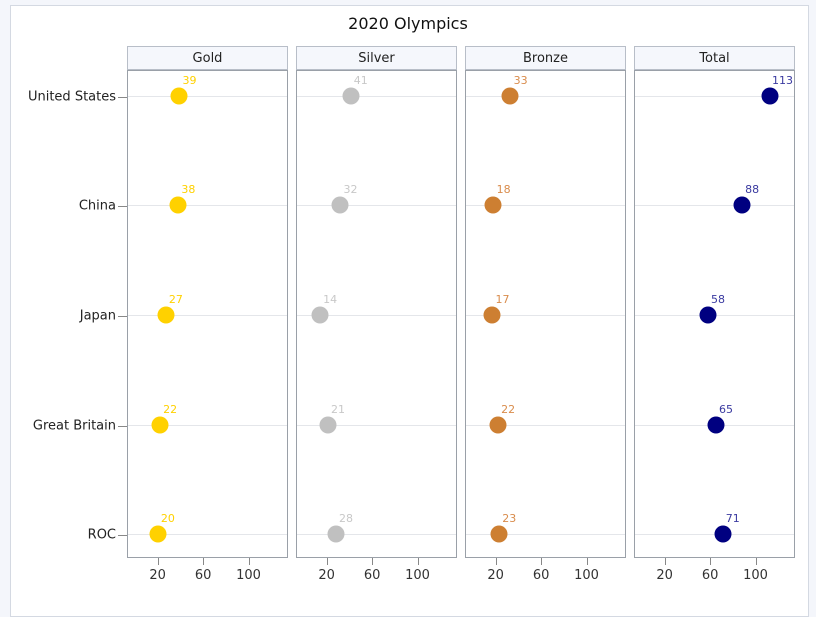 The height and width of the screenshot is (617, 816). I want to click on data-label: 39, so click(189, 80).